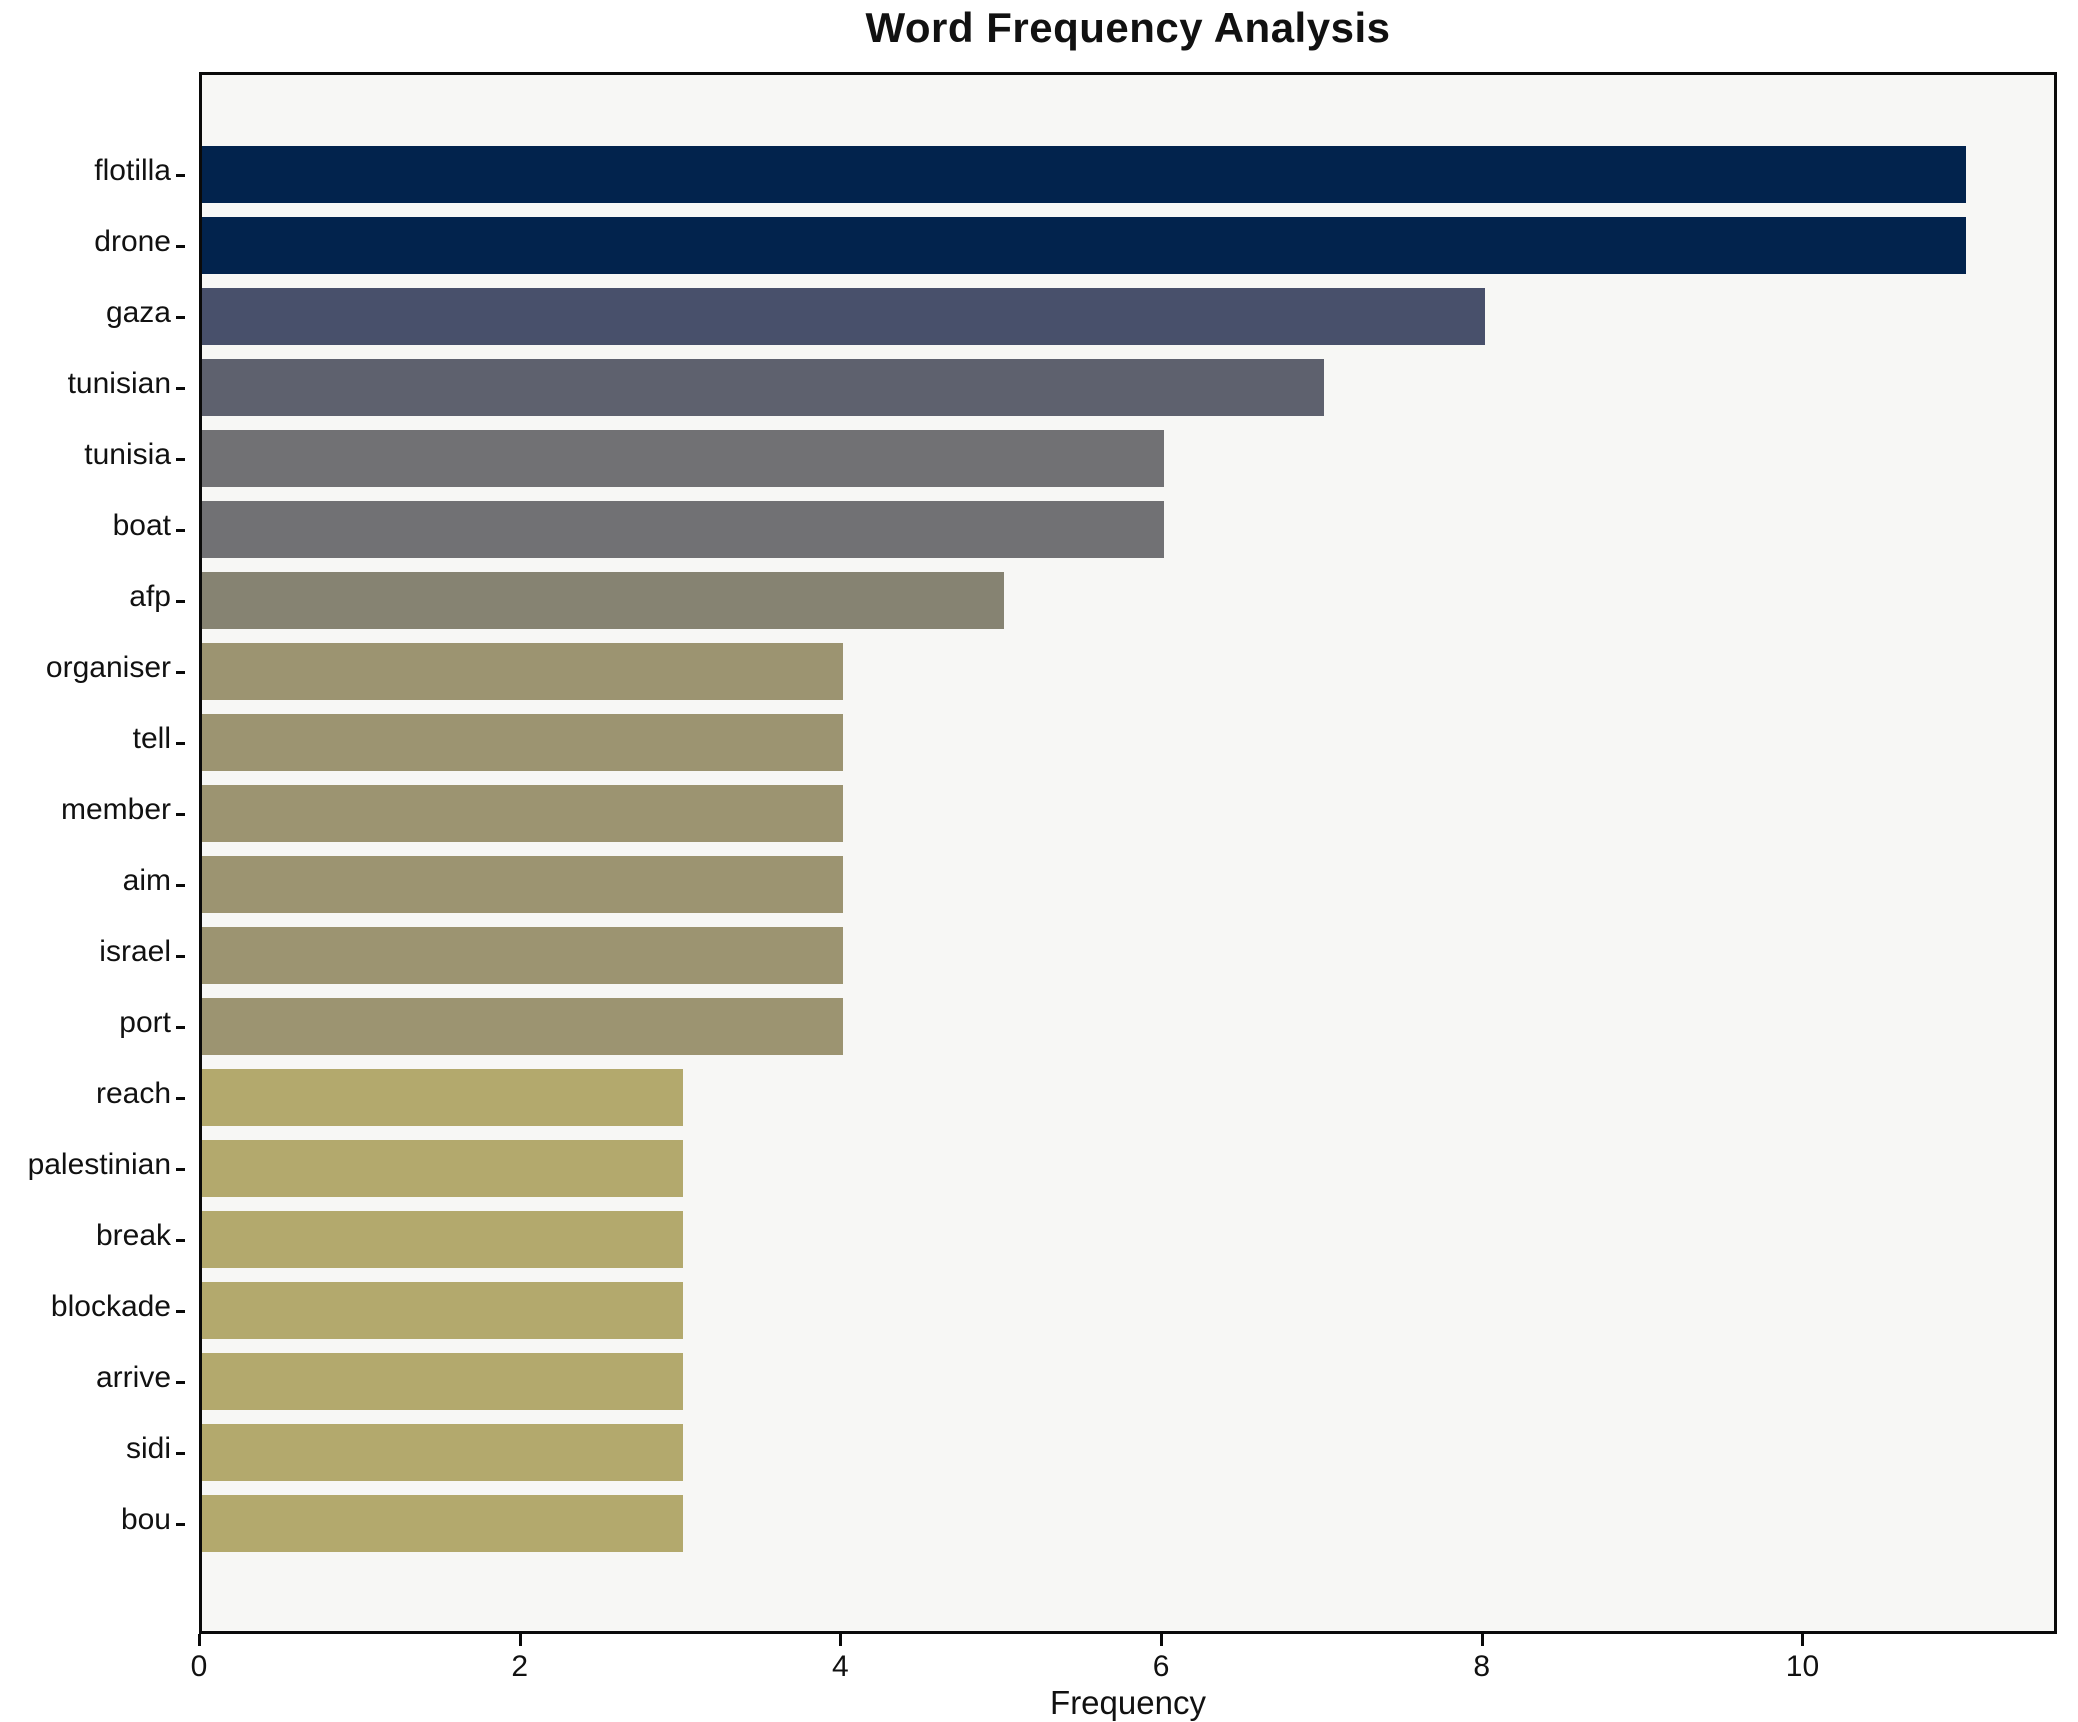  What do you see at coordinates (443, 1097) in the screenshot?
I see `bar-reach` at bounding box center [443, 1097].